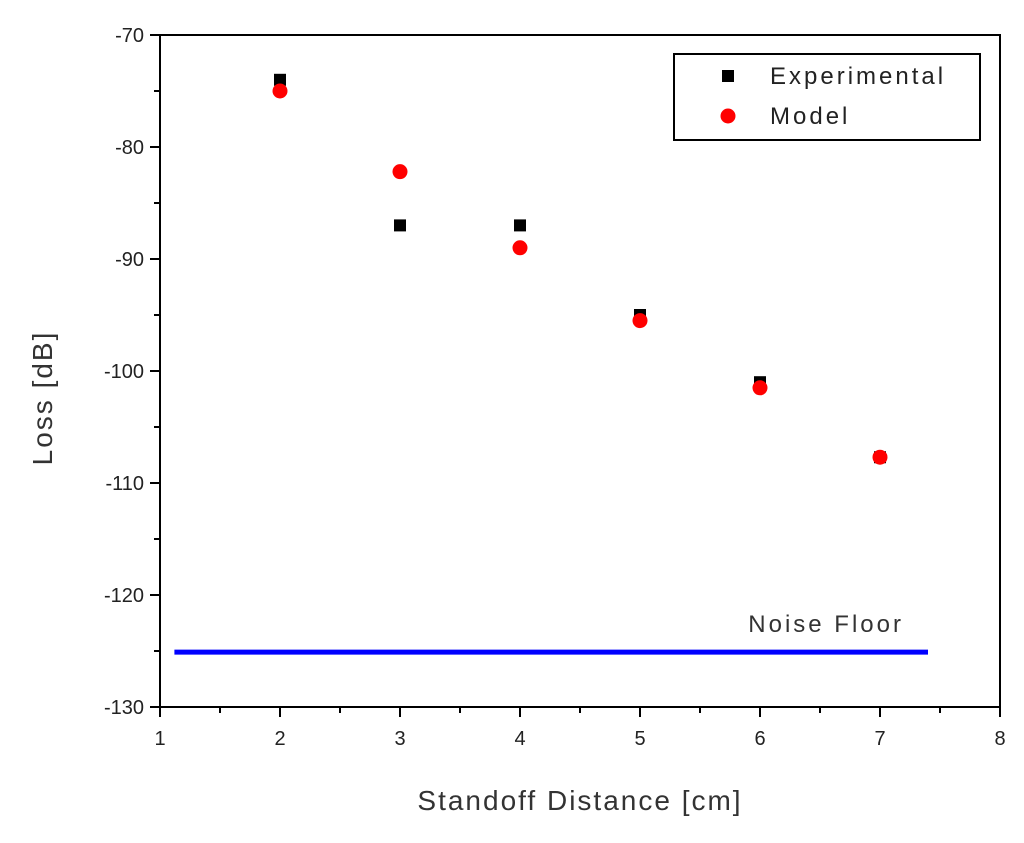  I want to click on x-tick-label: 5, so click(639, 739).